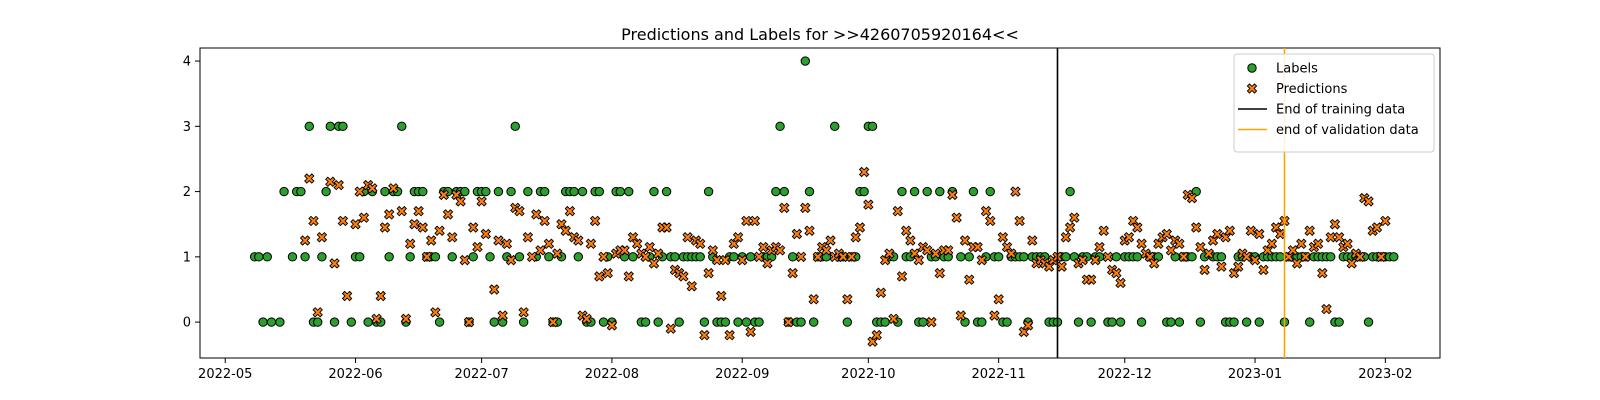 The height and width of the screenshot is (400, 1600). Describe the element at coordinates (187, 62) in the screenshot. I see `y-tick-label: 4` at that location.